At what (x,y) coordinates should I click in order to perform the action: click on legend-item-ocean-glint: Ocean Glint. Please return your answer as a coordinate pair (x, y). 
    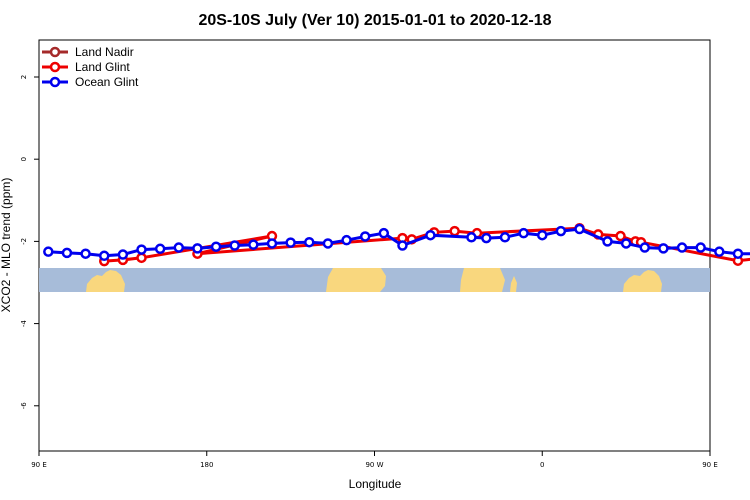
    Looking at the image, I should click on (90, 82).